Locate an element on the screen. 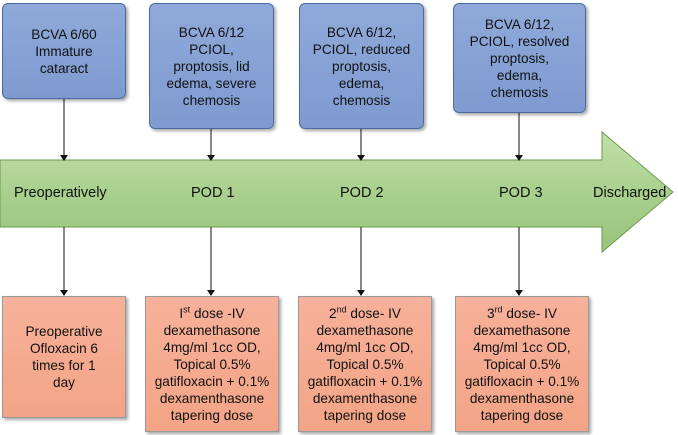 This screenshot has height=435, width=678. top-box-line: BCVA 6/12 is located at coordinates (211, 32).